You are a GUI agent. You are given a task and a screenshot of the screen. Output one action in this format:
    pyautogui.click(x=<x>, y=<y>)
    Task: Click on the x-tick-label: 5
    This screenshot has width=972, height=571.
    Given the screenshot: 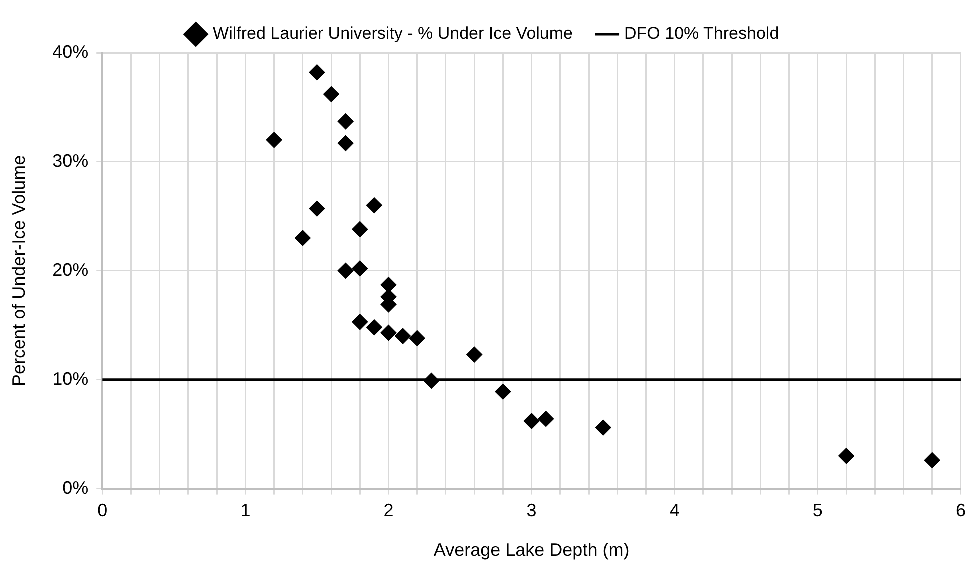 What is the action you would take?
    pyautogui.click(x=817, y=510)
    